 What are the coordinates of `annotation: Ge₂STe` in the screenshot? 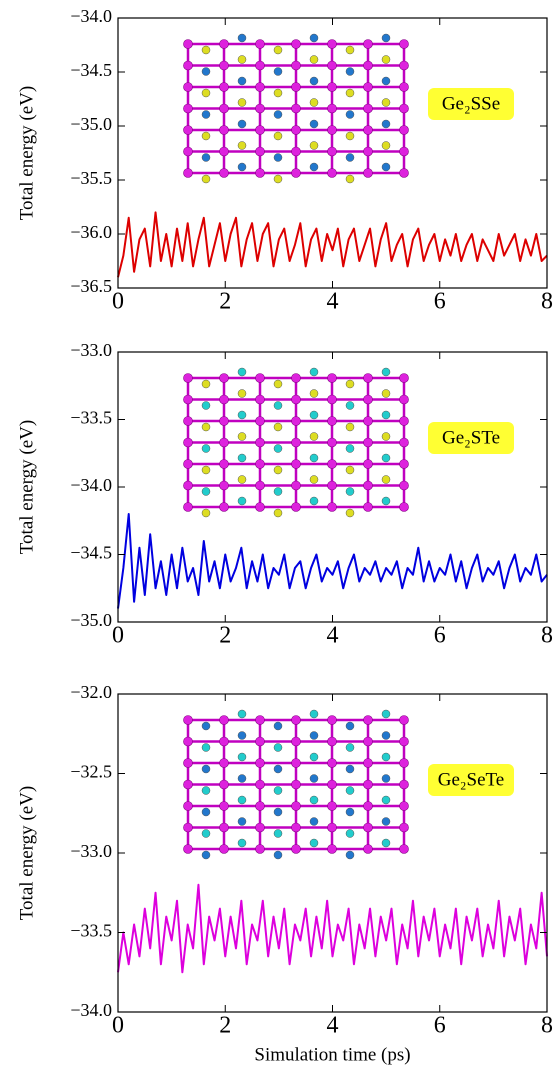 It's located at (471, 437).